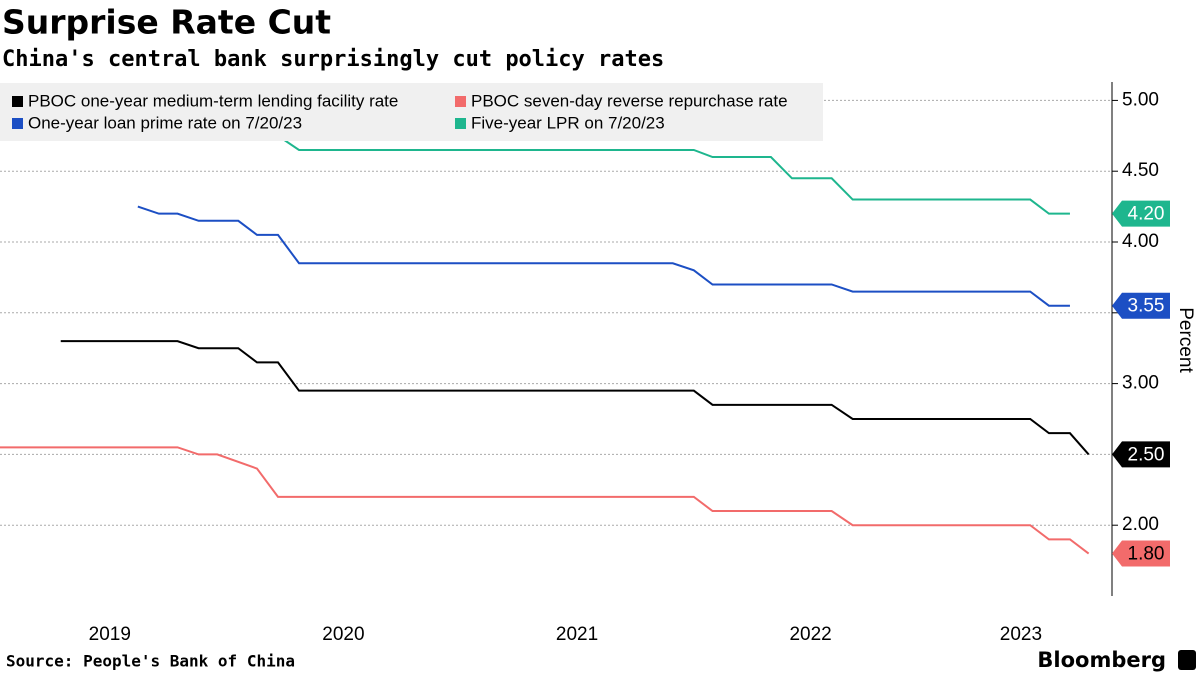 This screenshot has width=1200, height=675. What do you see at coordinates (1101, 660) in the screenshot?
I see `brand: Bloomberg` at bounding box center [1101, 660].